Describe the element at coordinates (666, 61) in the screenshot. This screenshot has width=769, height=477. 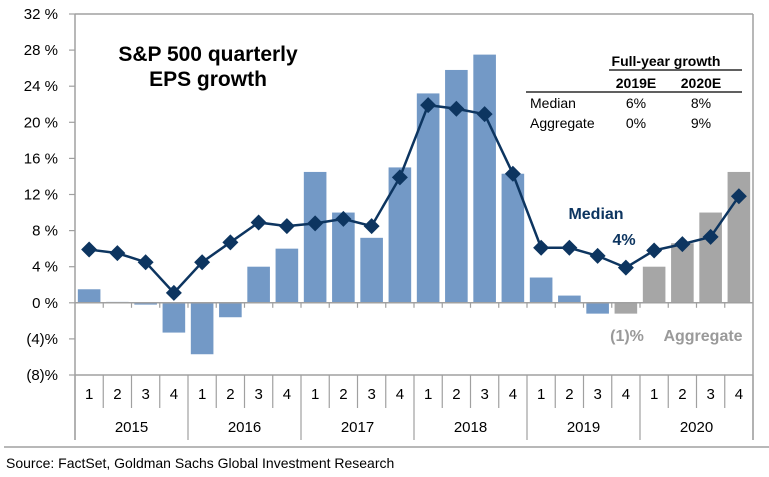
I see `inset-table-title: Full-year growth` at that location.